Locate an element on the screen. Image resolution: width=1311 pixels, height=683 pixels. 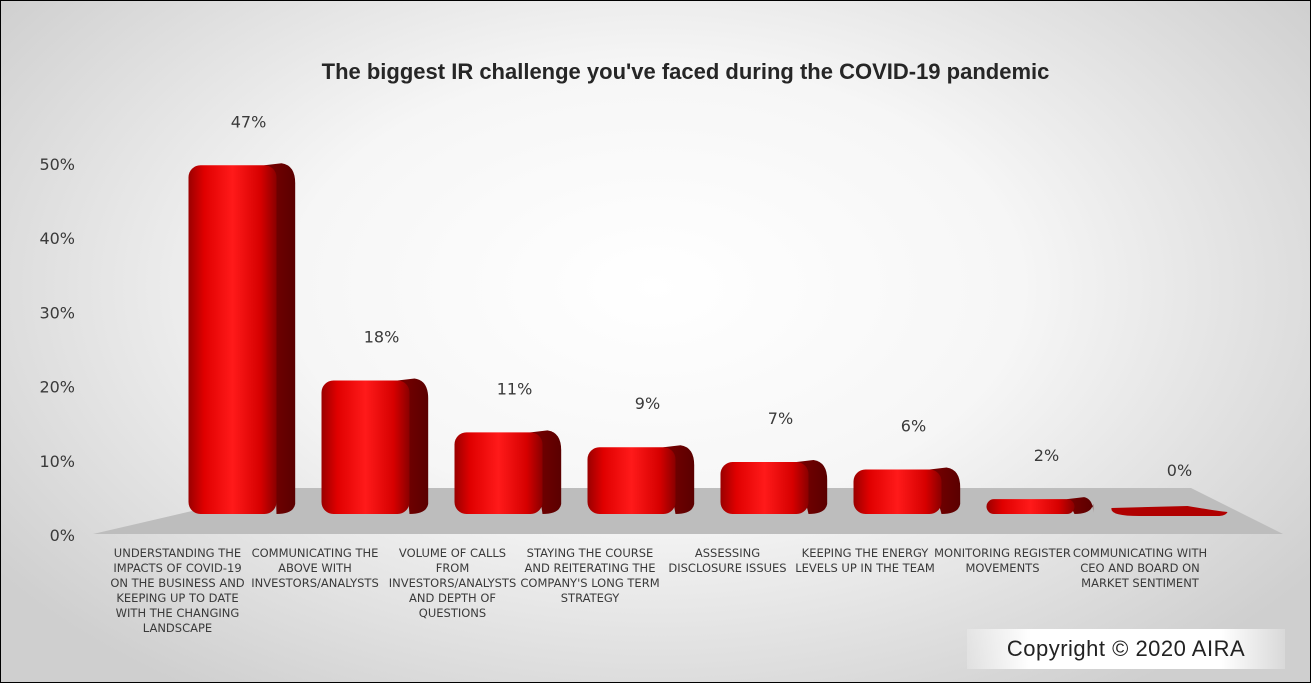
data-label: 47% is located at coordinates (249, 121).